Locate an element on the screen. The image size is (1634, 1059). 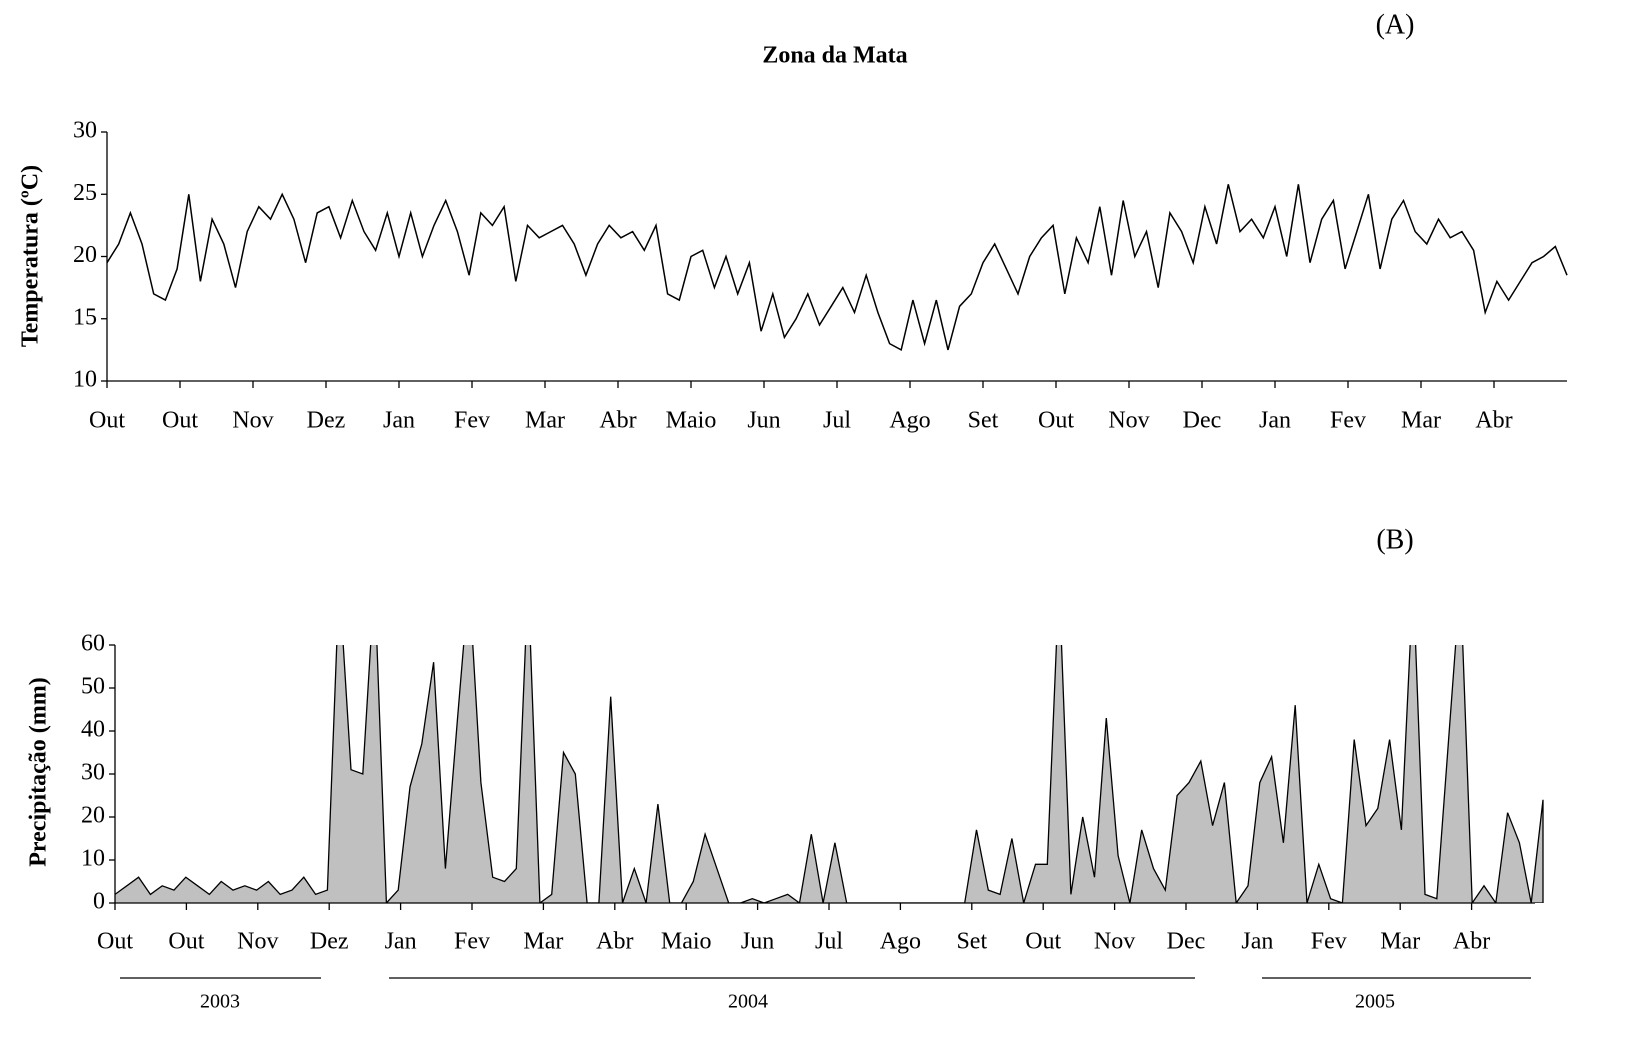
year-label: 2004 is located at coordinates (748, 1002).